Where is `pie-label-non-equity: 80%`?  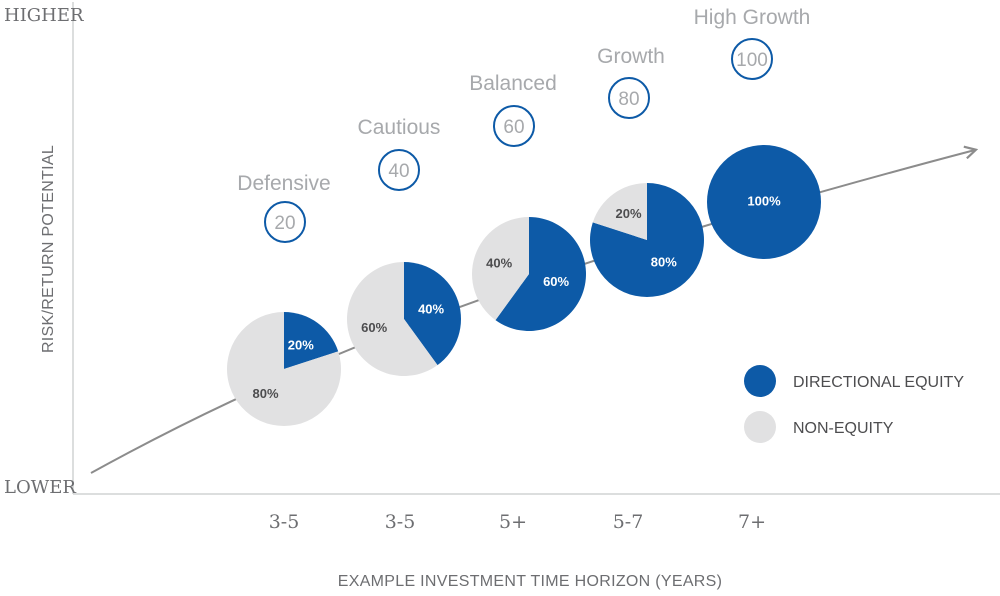
pie-label-non-equity: 80% is located at coordinates (266, 393).